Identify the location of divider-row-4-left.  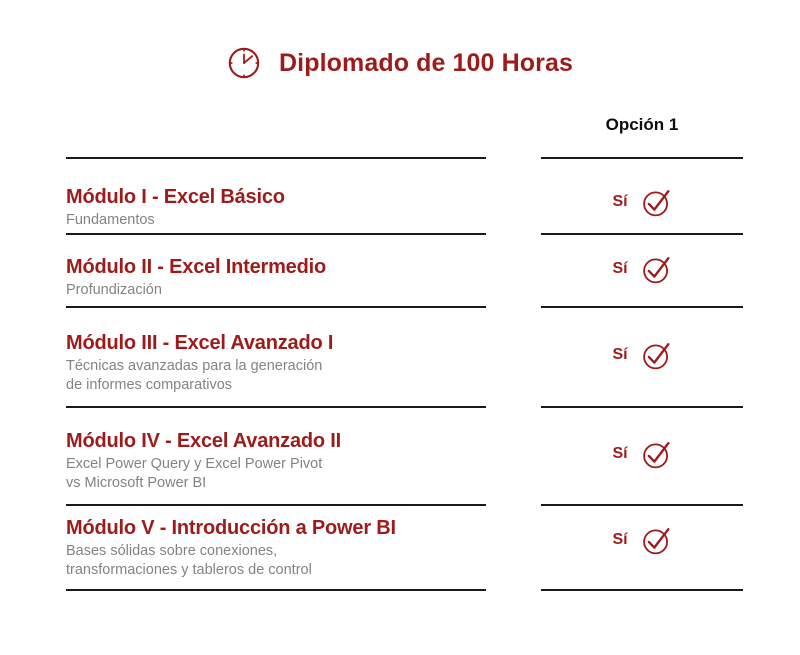
(276, 505).